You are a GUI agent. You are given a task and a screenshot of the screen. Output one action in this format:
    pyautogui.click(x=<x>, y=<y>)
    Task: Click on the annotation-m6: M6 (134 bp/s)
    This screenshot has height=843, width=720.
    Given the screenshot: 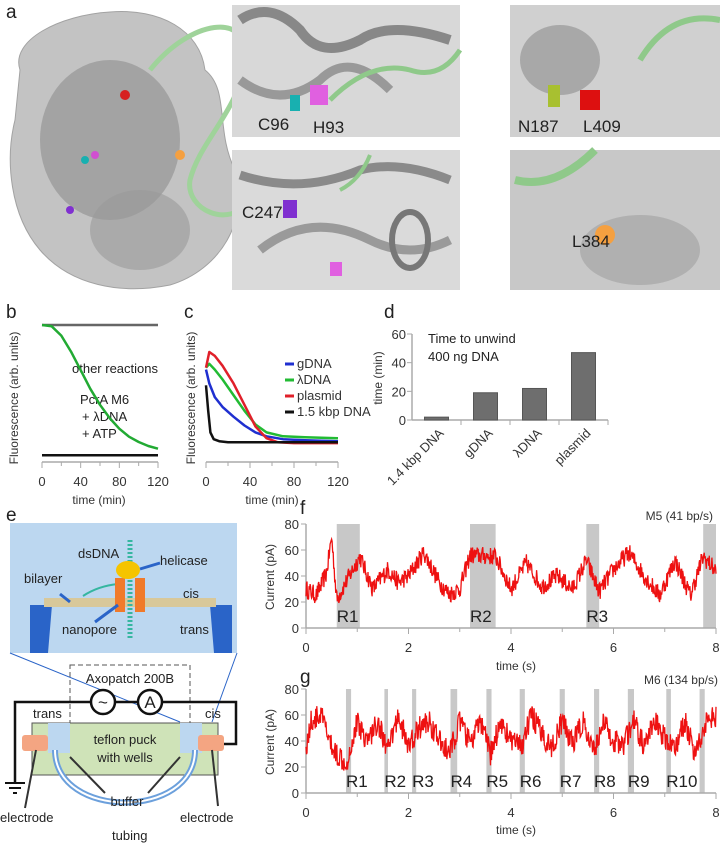 What is the action you would take?
    pyautogui.click(x=681, y=680)
    